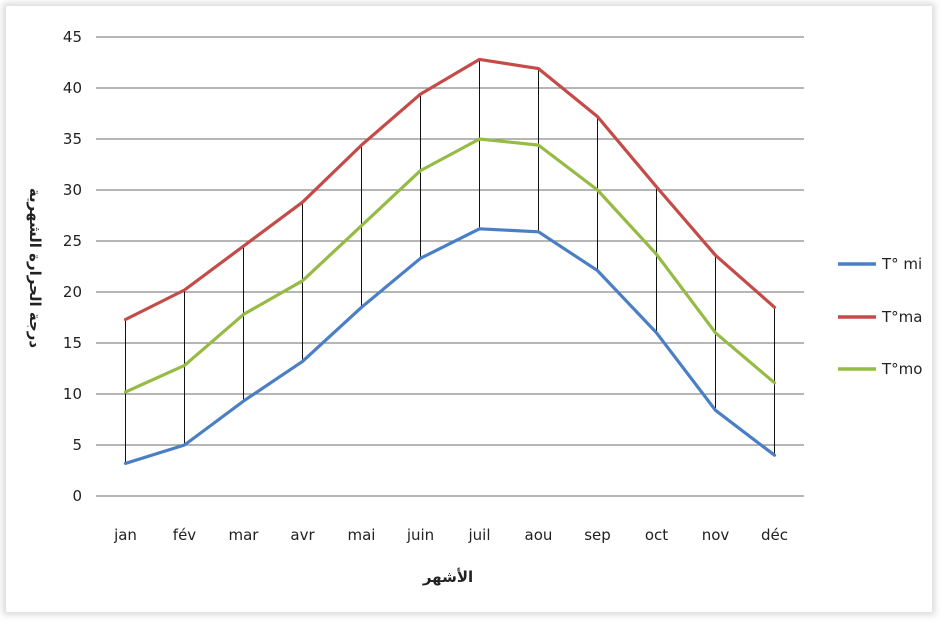 Image resolution: width=942 pixels, height=622 pixels. What do you see at coordinates (72, 241) in the screenshot?
I see `y-tick-label: 25` at bounding box center [72, 241].